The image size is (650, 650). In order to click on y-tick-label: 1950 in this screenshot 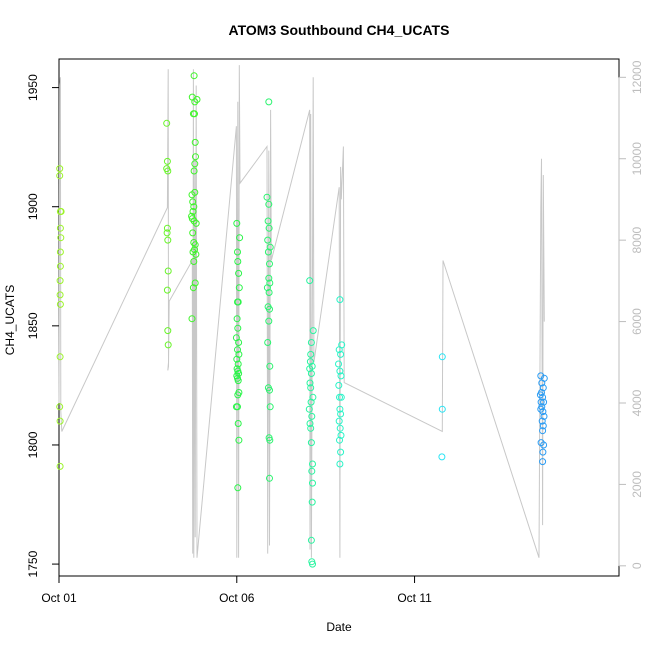, I will do `click(33, 87)`.